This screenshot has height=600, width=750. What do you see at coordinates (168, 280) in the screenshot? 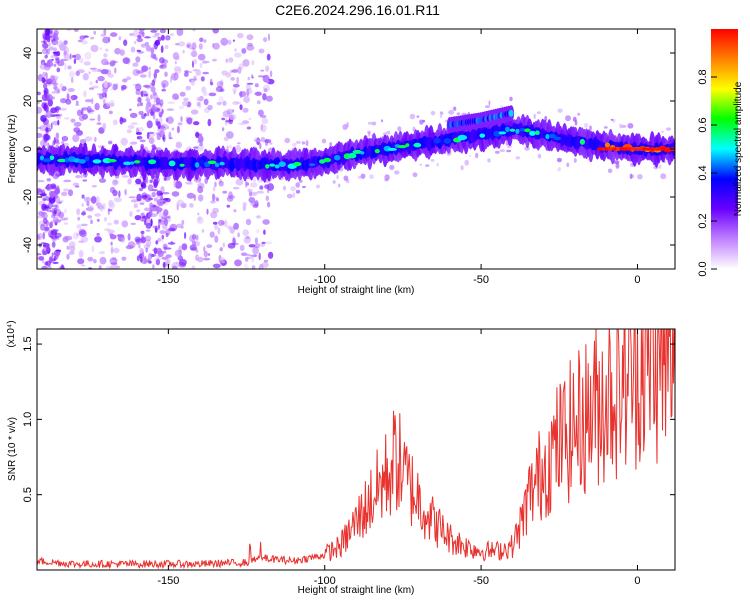
I see `x-tick-label: -150` at bounding box center [168, 280].